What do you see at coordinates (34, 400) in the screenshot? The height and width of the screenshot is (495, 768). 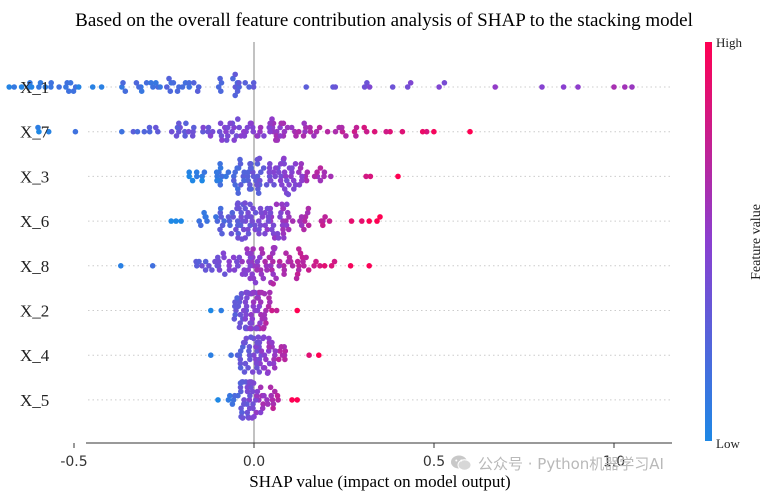 I see `feature-label-x-5: X_5` at bounding box center [34, 400].